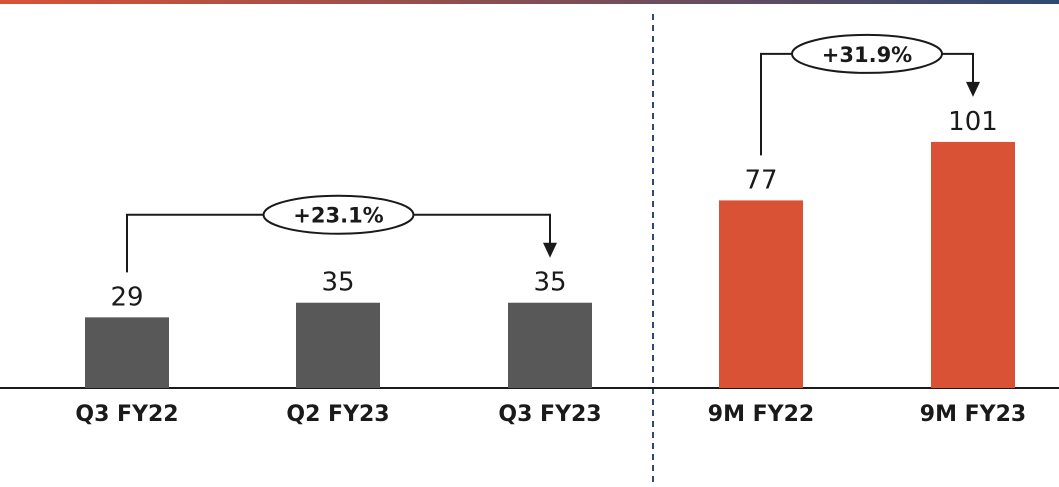 This screenshot has width=1059, height=487. I want to click on growth-2-arrowhead, so click(973, 89).